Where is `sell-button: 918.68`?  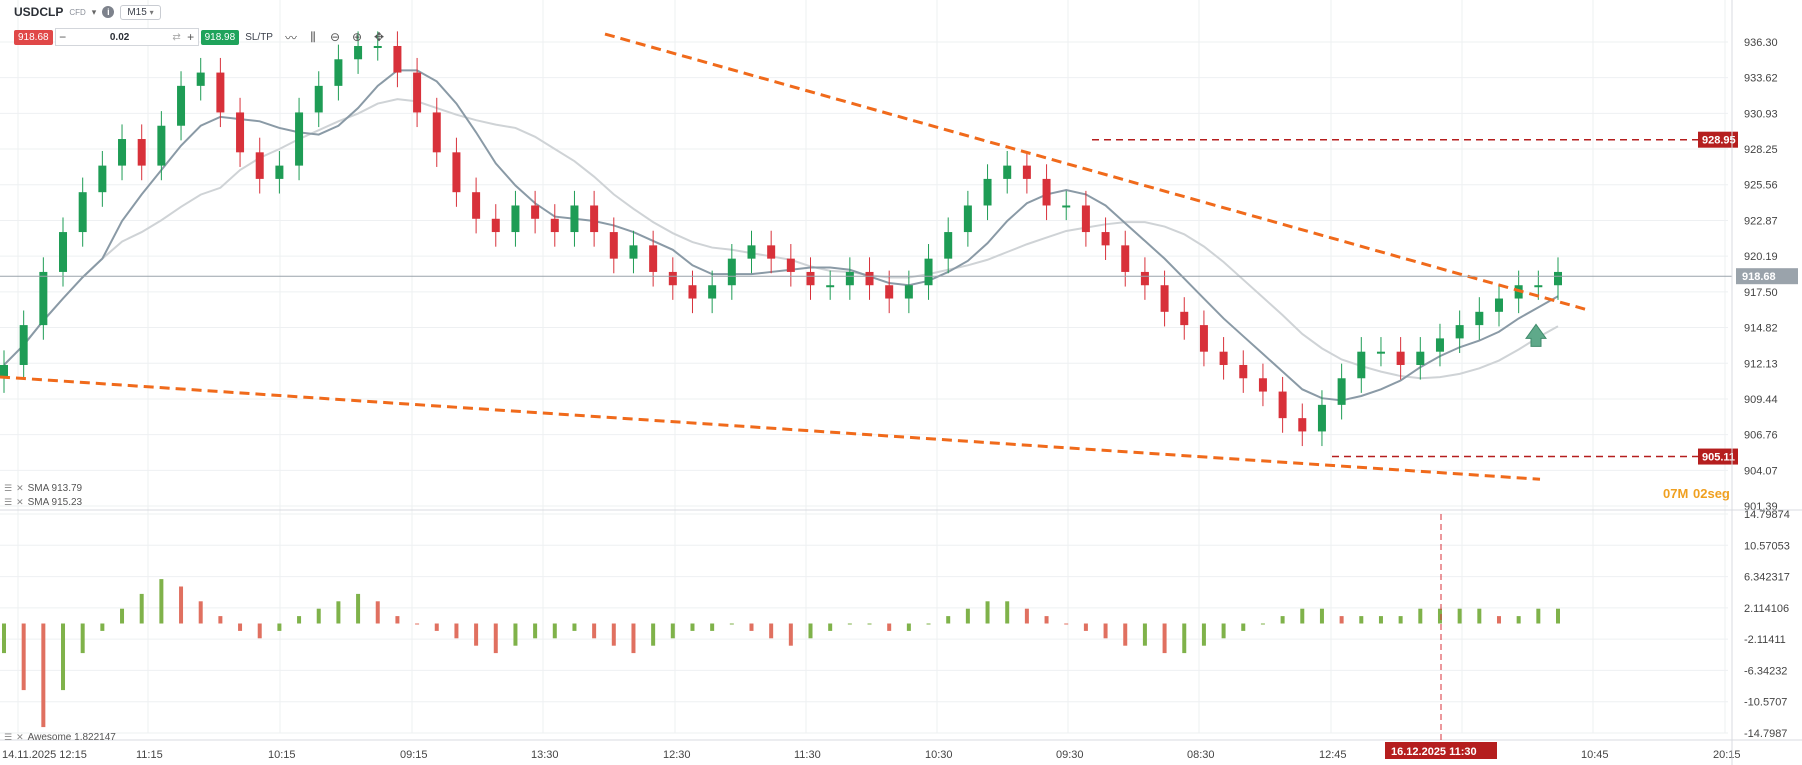 sell-button: 918.68 is located at coordinates (33, 37).